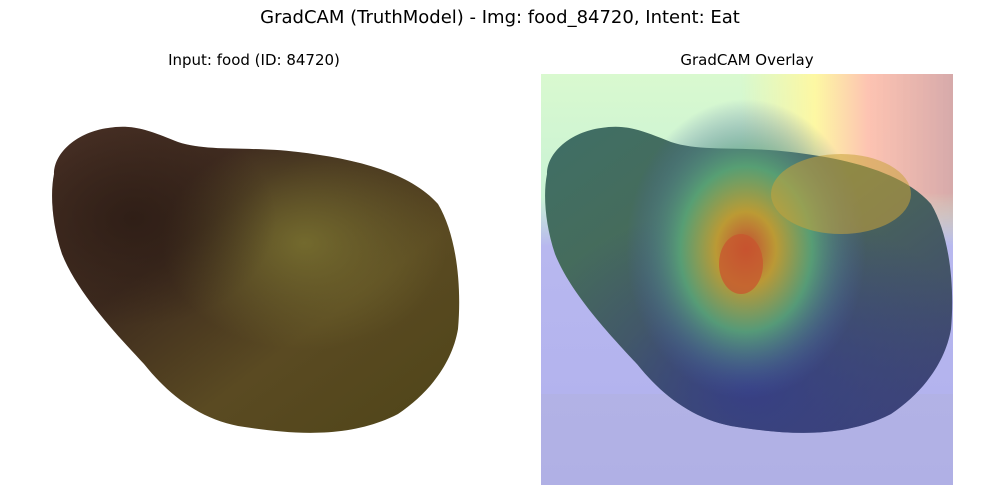  What do you see at coordinates (254, 60) in the screenshot?
I see `input-image-title: Input: food (ID: 84720)` at bounding box center [254, 60].